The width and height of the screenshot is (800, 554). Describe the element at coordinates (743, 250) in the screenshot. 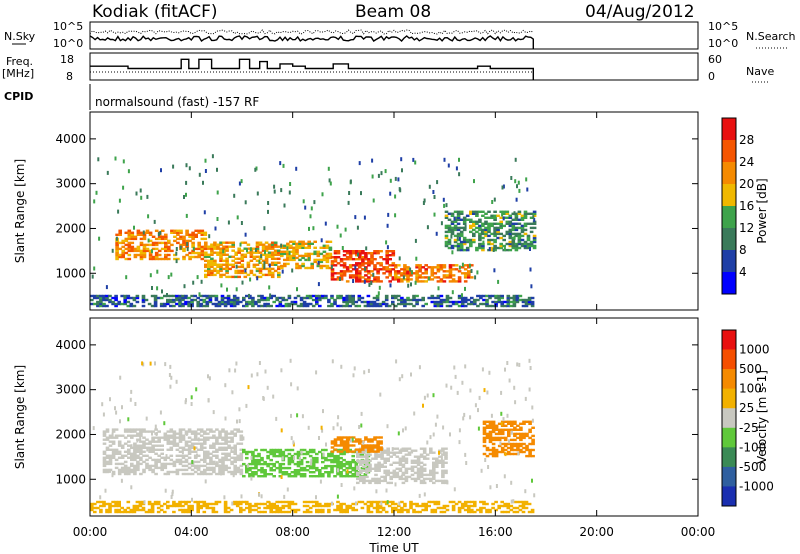

I see `colorbar-tick-label: 8` at that location.